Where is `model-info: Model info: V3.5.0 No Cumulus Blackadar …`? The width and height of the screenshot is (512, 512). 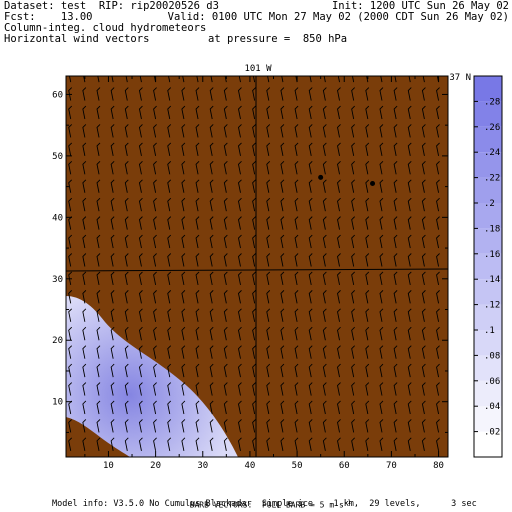
model-info: Model info: V3.5.0 No Cumulus Blackadar … is located at coordinates (264, 504).